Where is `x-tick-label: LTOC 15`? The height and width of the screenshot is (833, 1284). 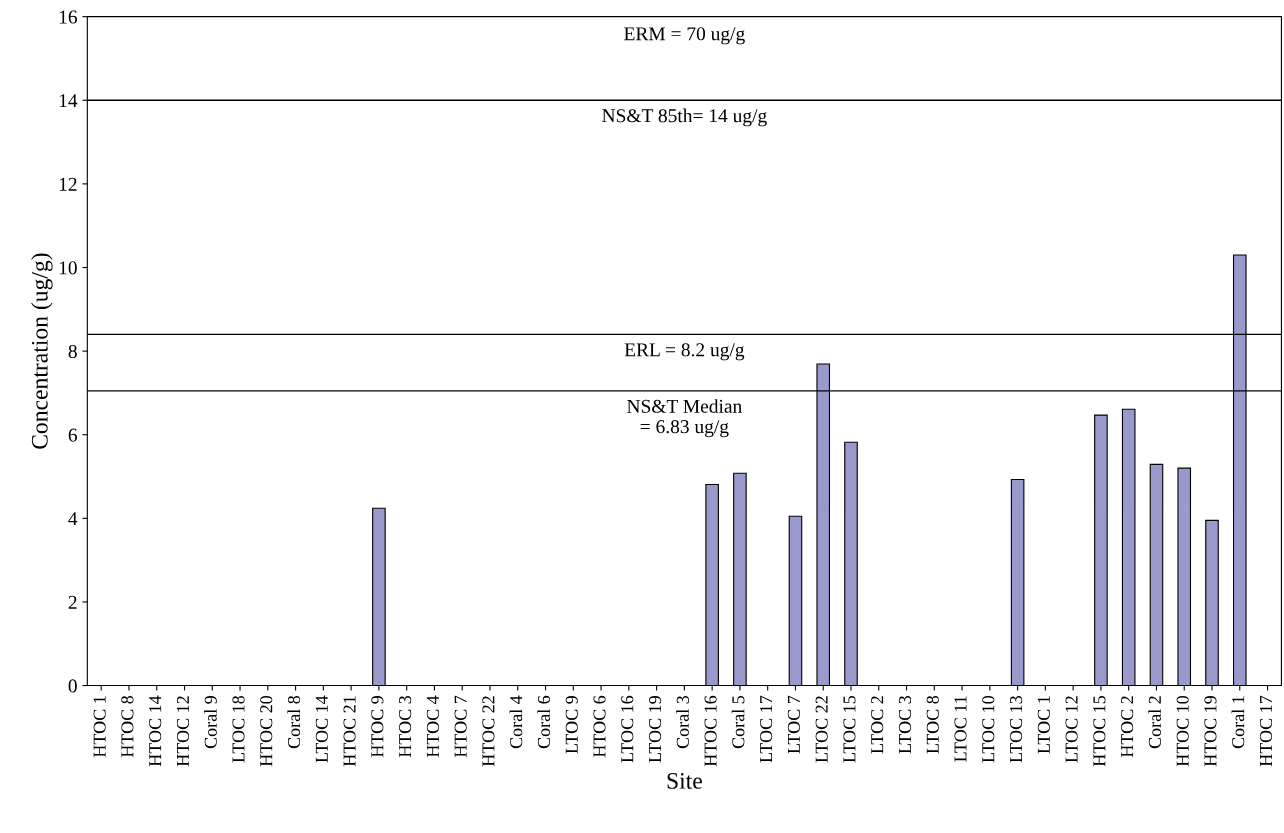
x-tick-label: LTOC 15 is located at coordinates (849, 729).